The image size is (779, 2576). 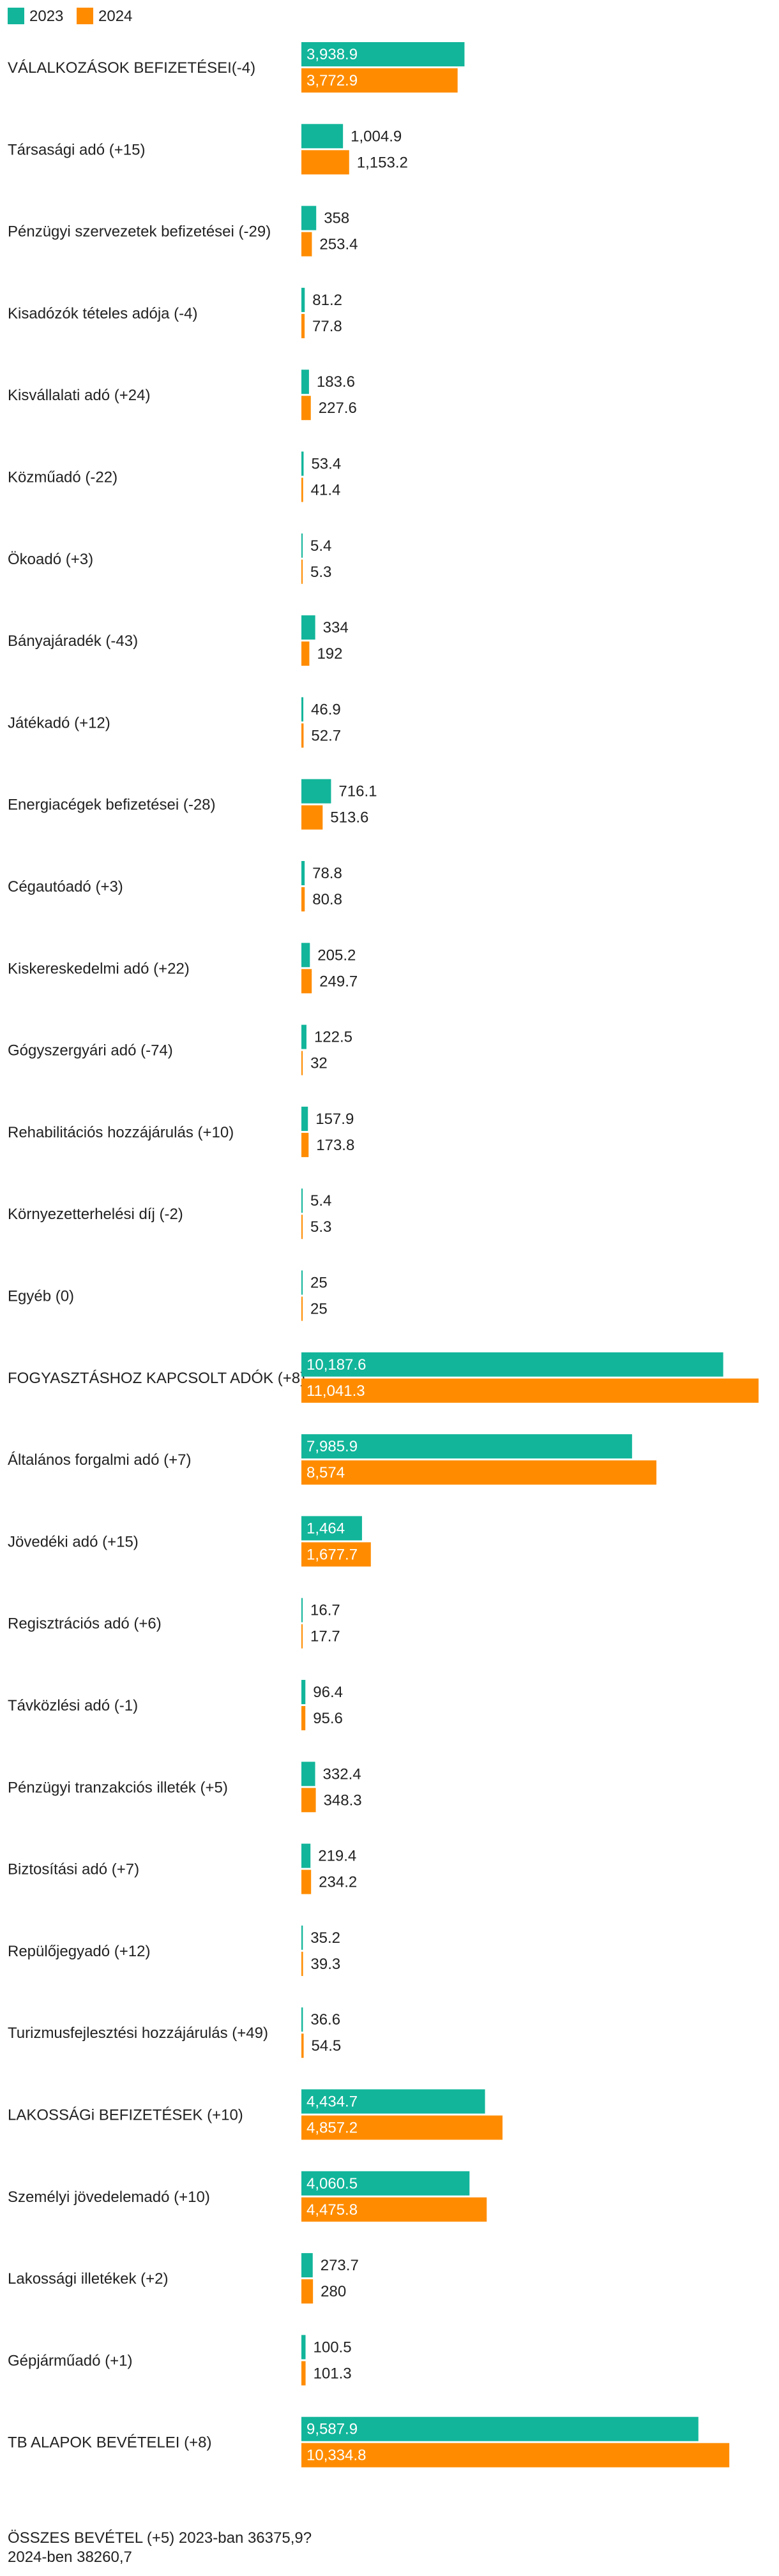 I want to click on category-label: Pénzügyi tranzakciós illeték (+5), so click(x=118, y=1787).